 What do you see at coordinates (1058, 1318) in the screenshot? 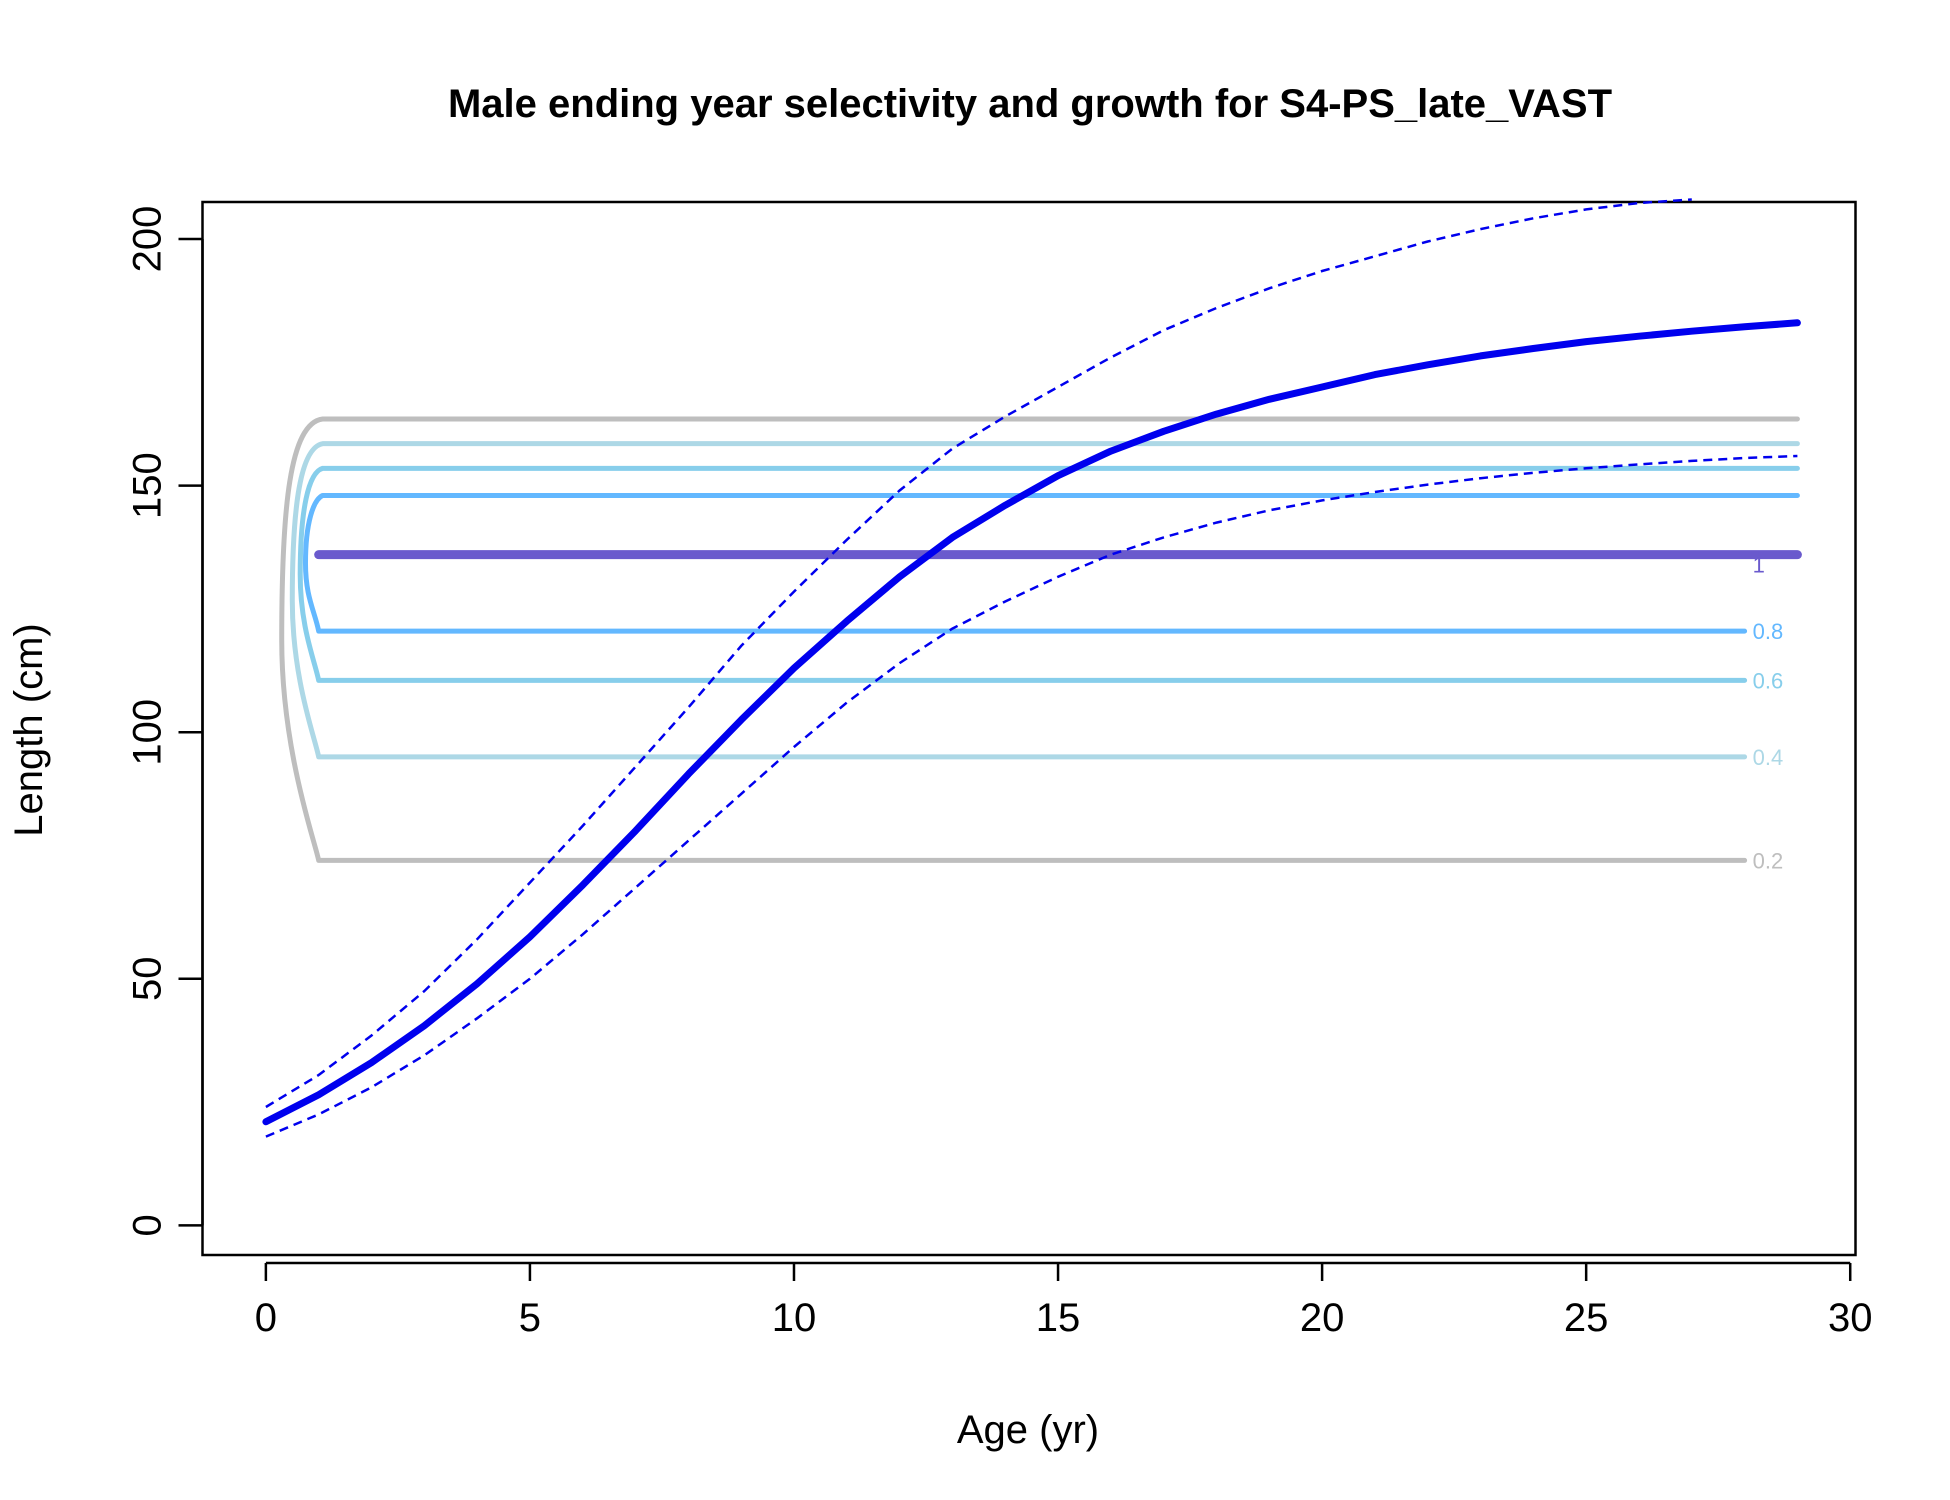
I see `x-tick-label-3: 15` at bounding box center [1058, 1318].